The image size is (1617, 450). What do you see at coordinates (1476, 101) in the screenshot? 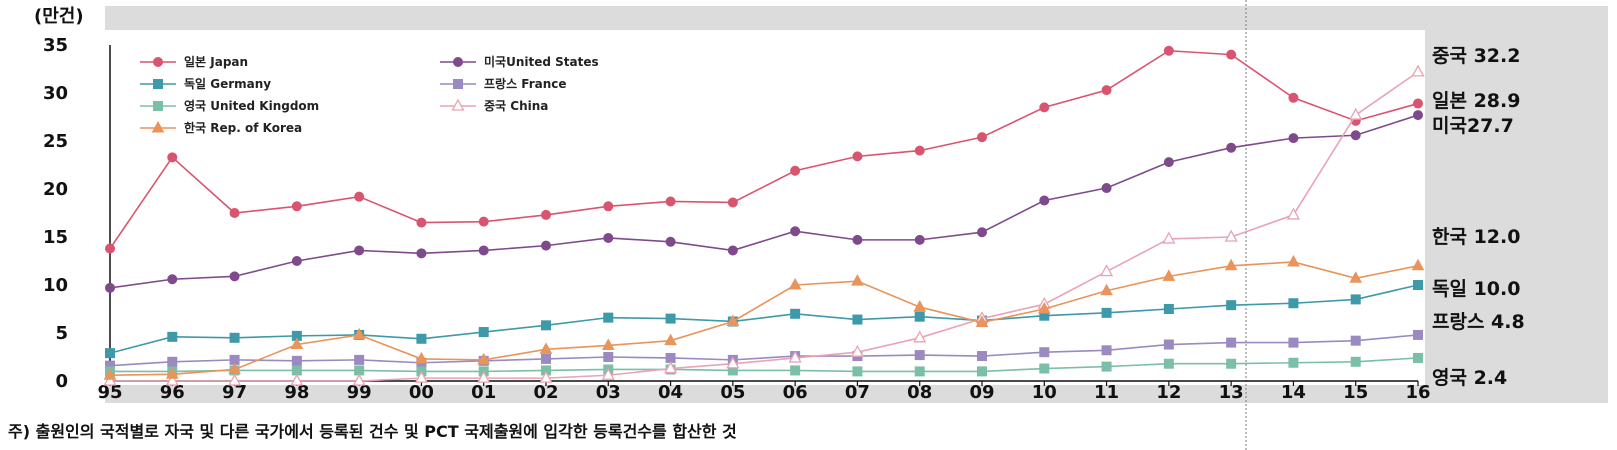
I see `end-value-label: 일본 28.9` at bounding box center [1476, 101].